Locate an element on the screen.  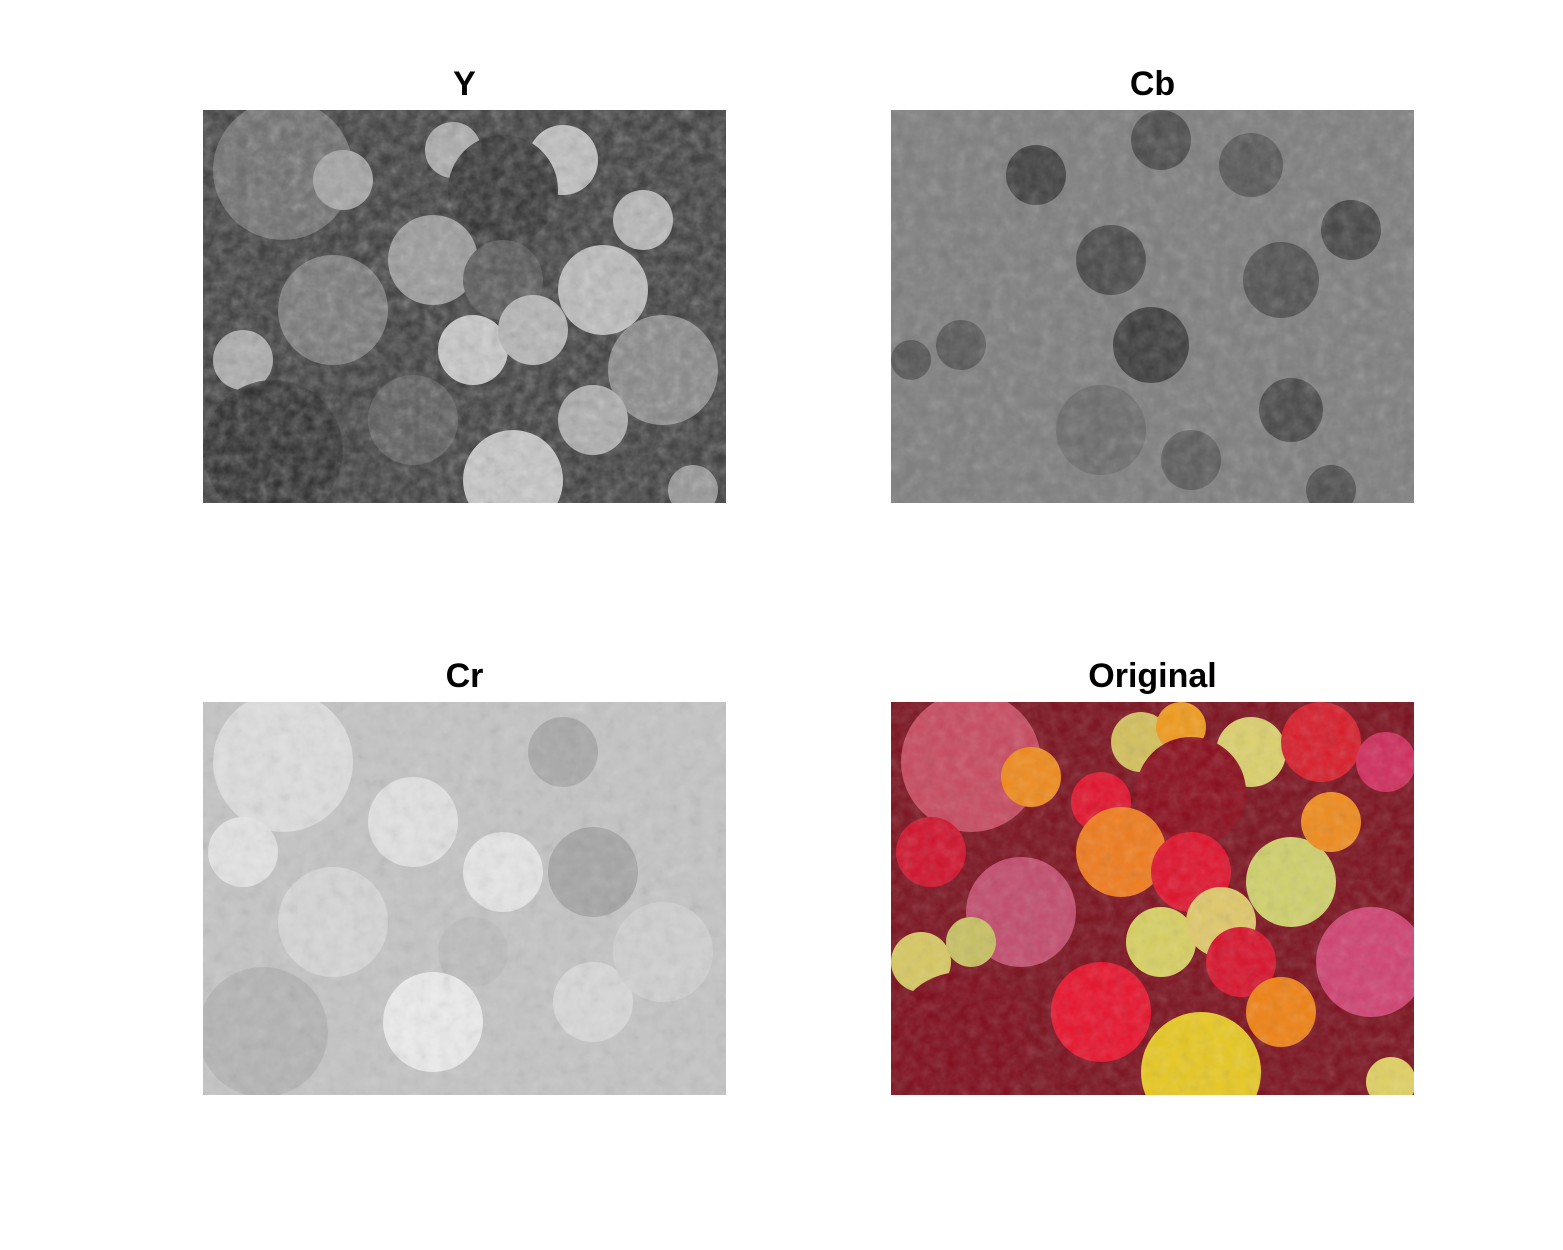
panel-title-cb: Cb is located at coordinates (1152, 84).